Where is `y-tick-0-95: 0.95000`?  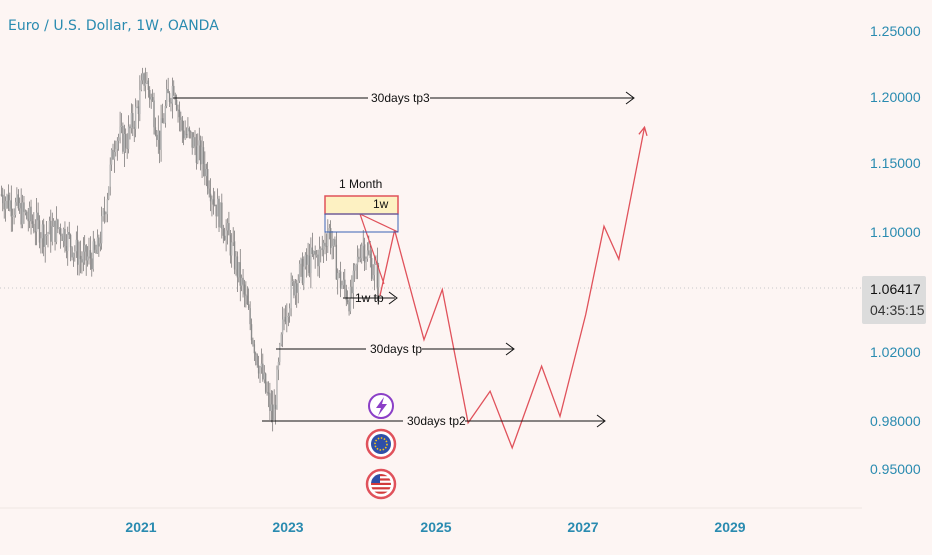 y-tick-0-95: 0.95000 is located at coordinates (895, 469).